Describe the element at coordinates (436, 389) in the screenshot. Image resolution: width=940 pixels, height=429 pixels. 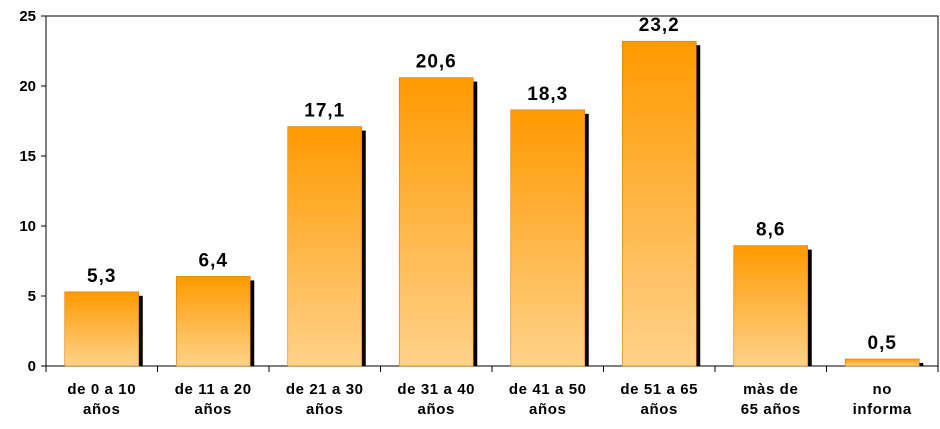
I see `x-tick-label: de 31 a 40` at that location.